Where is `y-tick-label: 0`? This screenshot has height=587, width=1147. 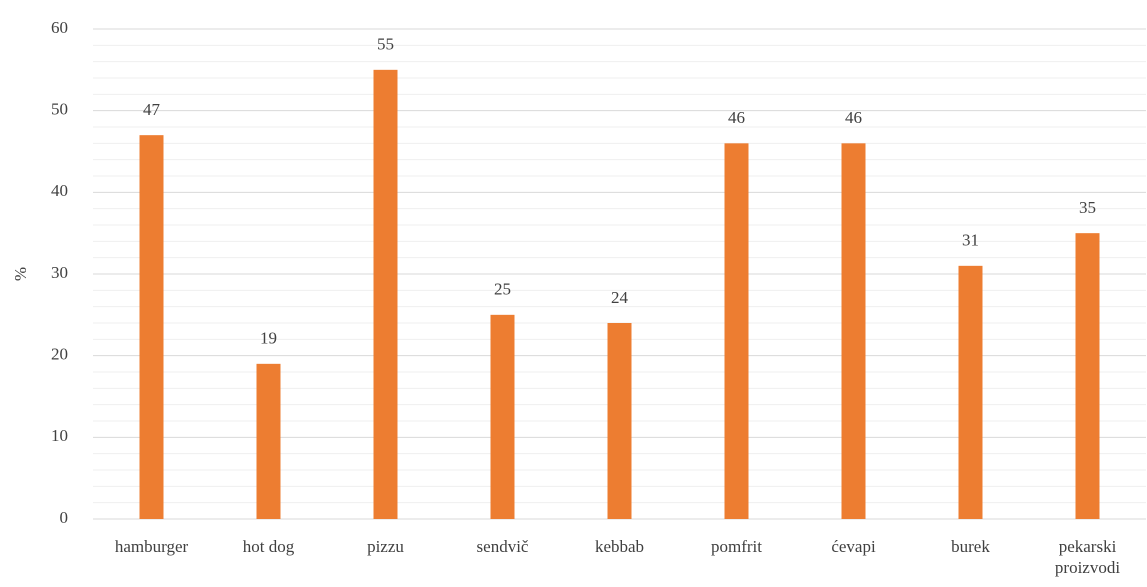
y-tick-label: 0 is located at coordinates (64, 517).